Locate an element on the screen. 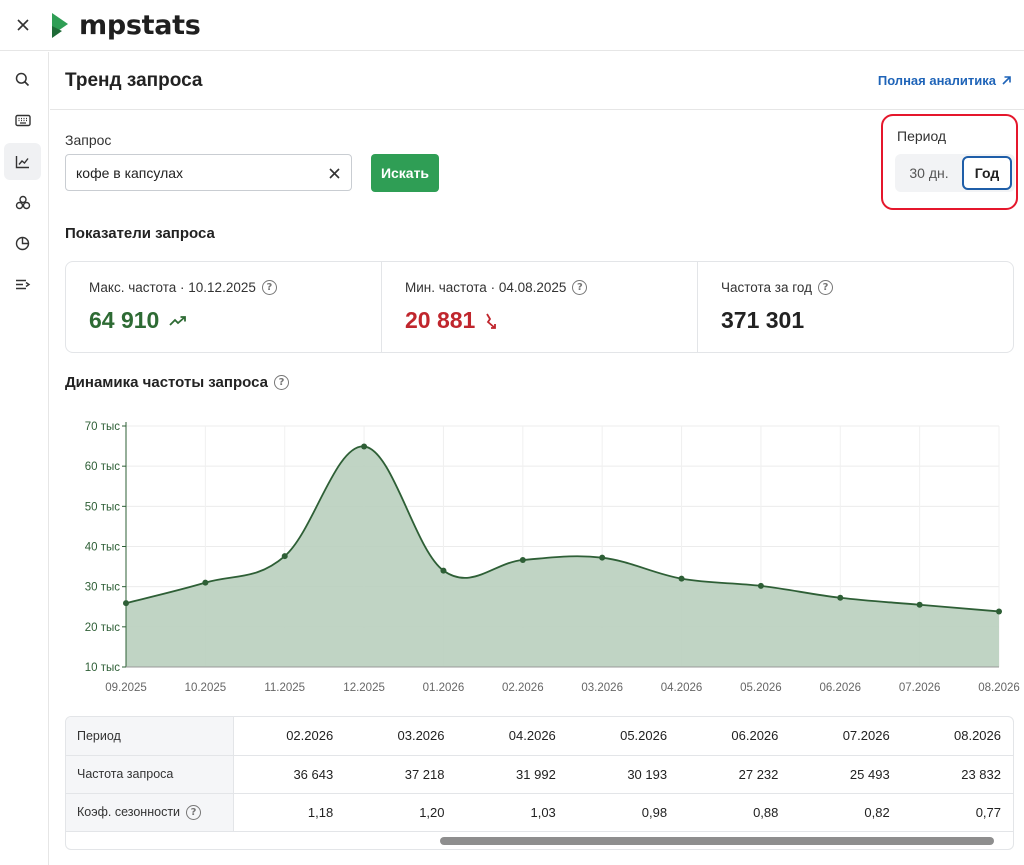 This screenshot has width=1024, height=865. table-cell: 27 232 is located at coordinates (735, 774).